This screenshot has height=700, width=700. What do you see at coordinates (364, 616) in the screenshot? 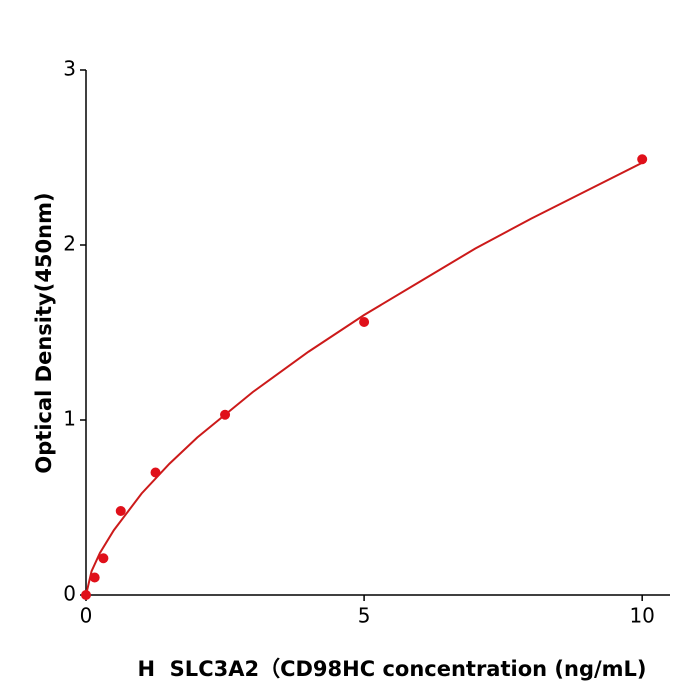
I see `x-tick-label: 5` at bounding box center [364, 616].